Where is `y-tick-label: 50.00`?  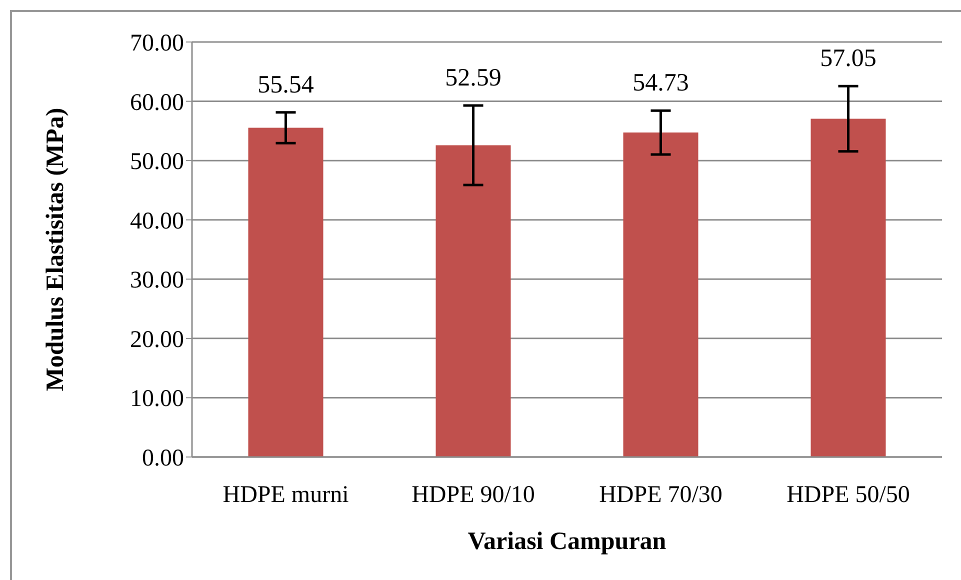
y-tick-label: 50.00 is located at coordinates (157, 162).